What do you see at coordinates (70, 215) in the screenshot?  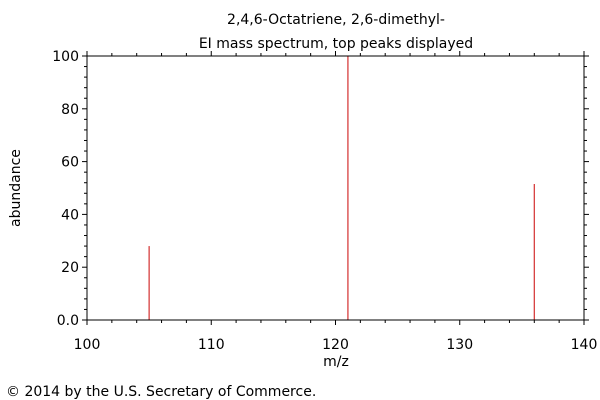 I see `y-tick-label: 40` at bounding box center [70, 215].